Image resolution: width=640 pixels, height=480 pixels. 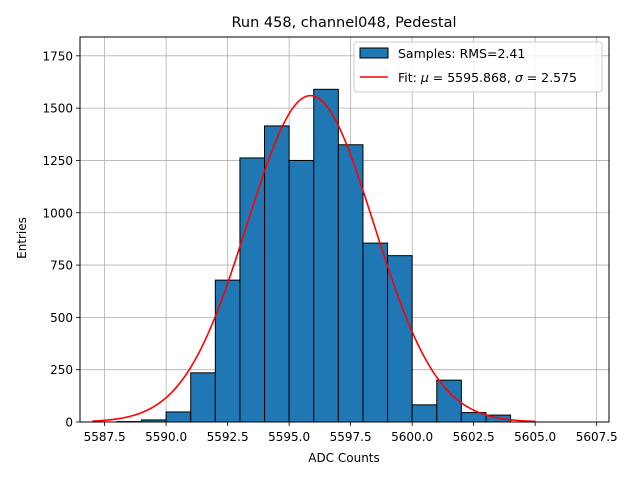 I want to click on legend-box, so click(x=478, y=67).